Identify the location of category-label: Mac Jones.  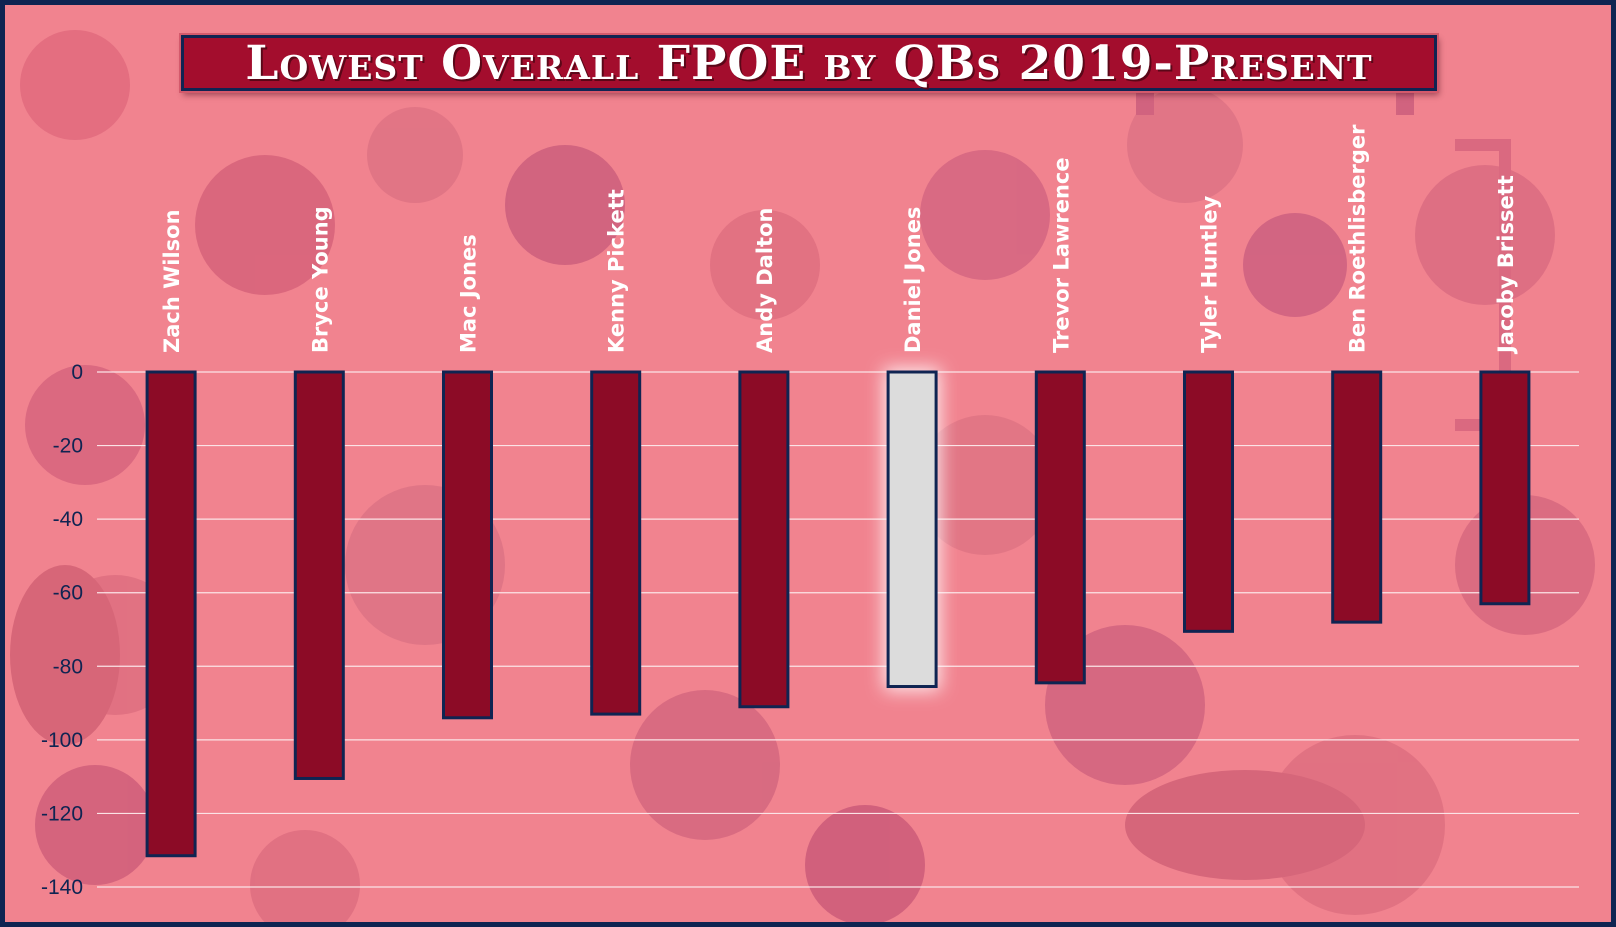
(469, 293).